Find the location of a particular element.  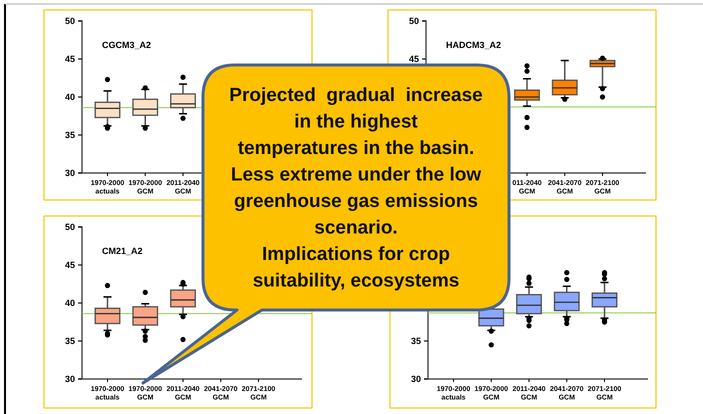

text: HADCM3_A2 is located at coordinates (474, 45).